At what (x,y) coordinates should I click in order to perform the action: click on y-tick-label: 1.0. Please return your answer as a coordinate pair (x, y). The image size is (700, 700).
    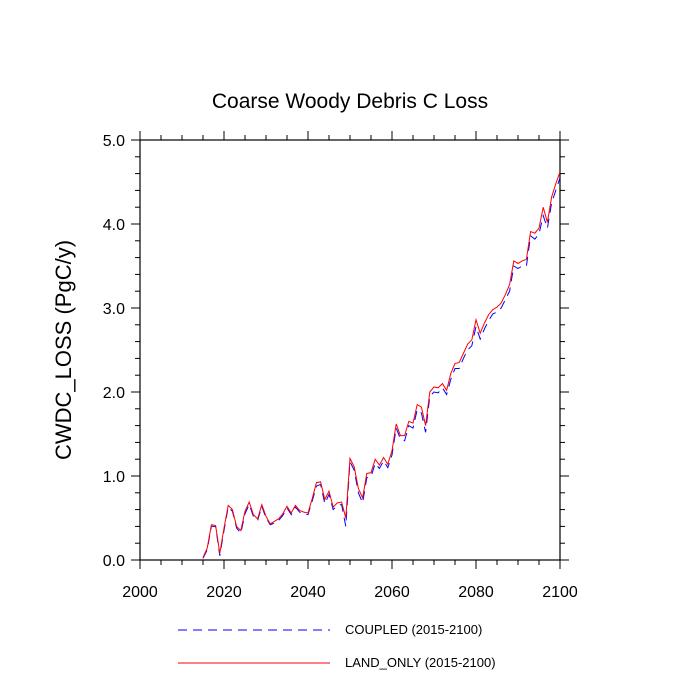
    Looking at the image, I should click on (114, 477).